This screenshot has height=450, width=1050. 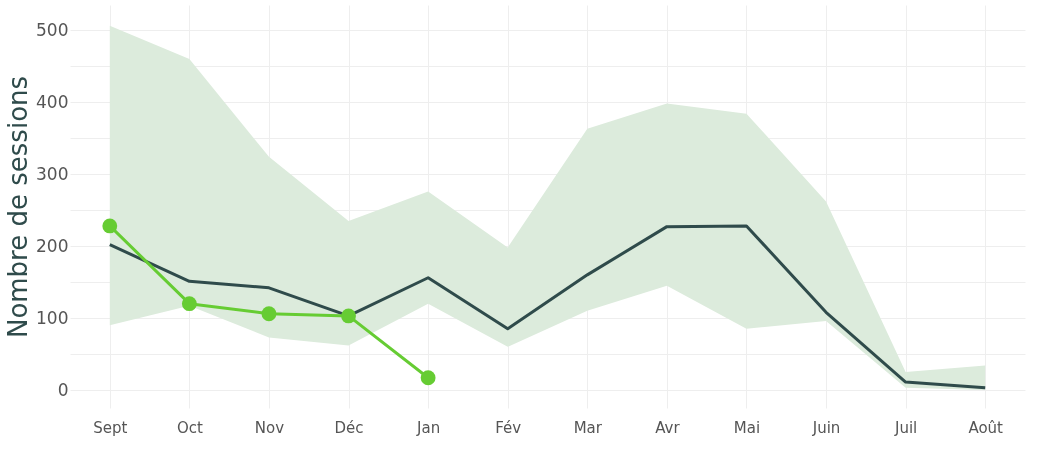 What do you see at coordinates (508, 427) in the screenshot?
I see `x-tick-label: Fév` at bounding box center [508, 427].